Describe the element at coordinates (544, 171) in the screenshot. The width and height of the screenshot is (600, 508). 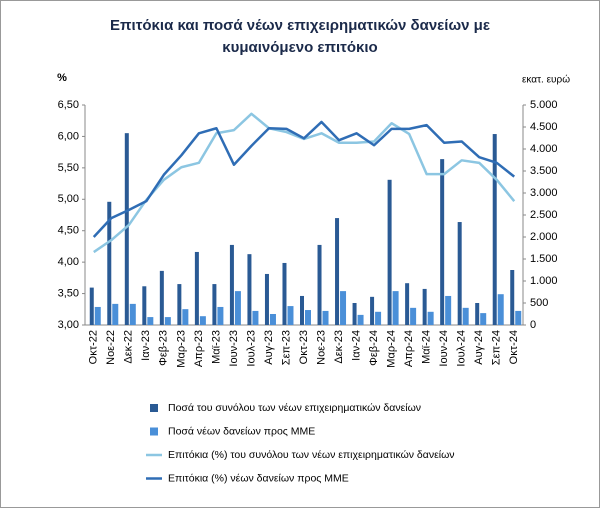
I see `y2-tick-label: 3.500` at that location.